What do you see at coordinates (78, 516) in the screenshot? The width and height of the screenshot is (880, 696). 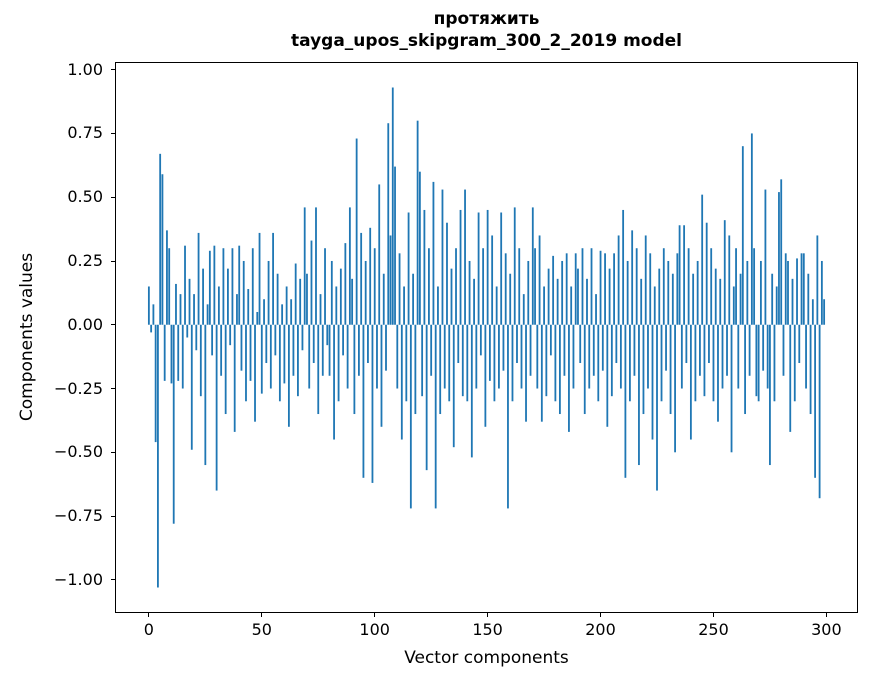 I see `y-tick-label: −0.75` at bounding box center [78, 516].